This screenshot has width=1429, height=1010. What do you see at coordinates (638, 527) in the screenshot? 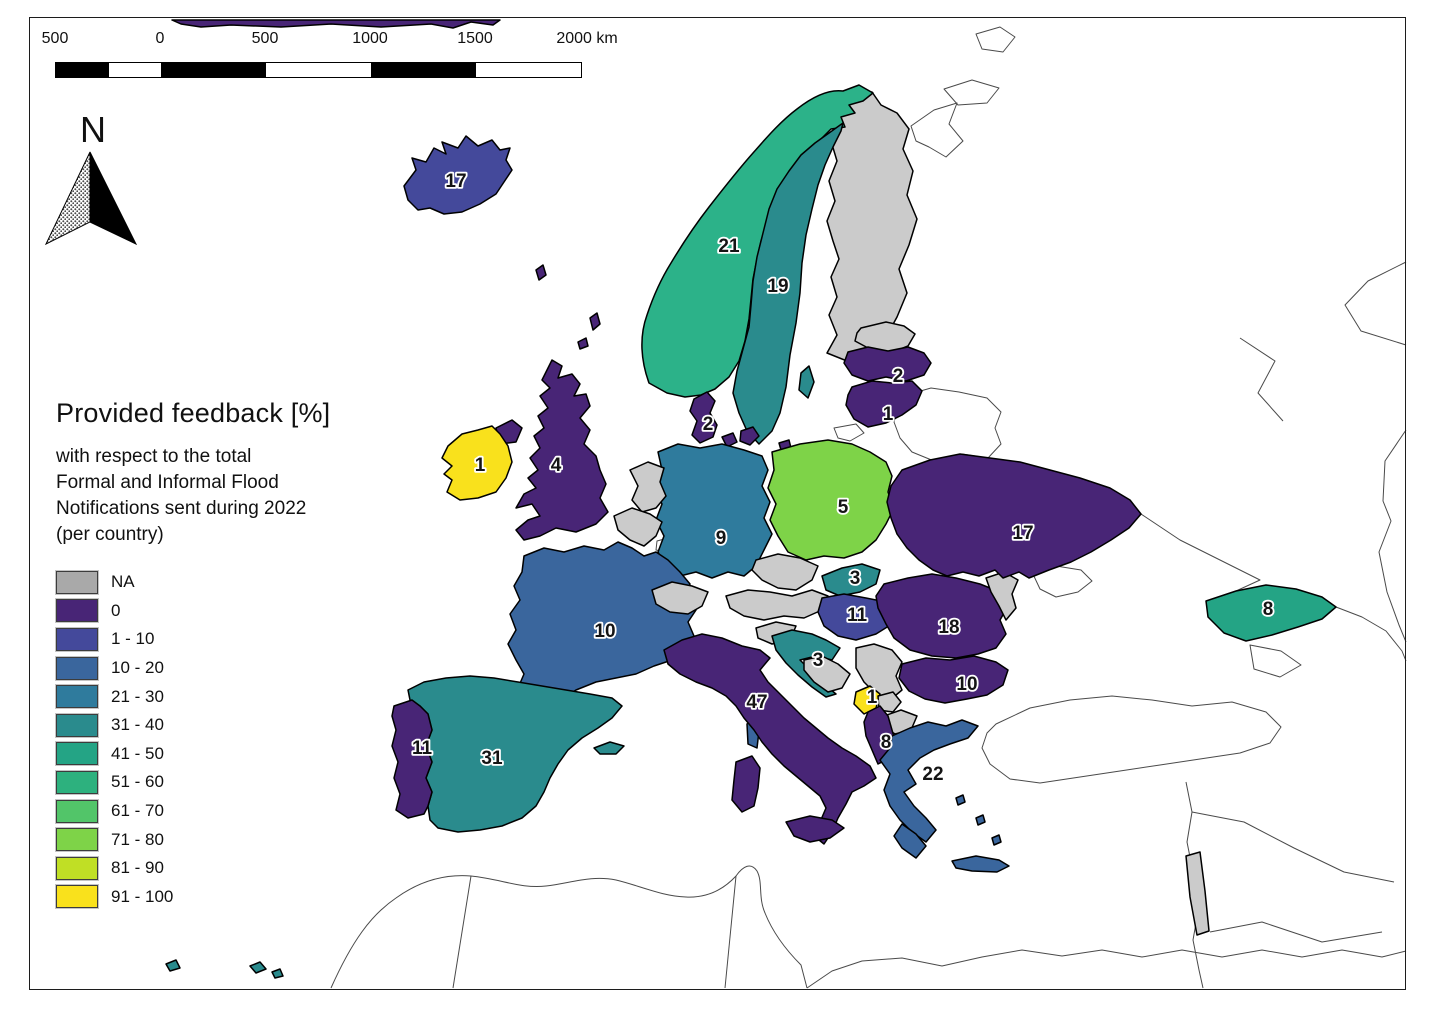
I see `country-belgium` at bounding box center [638, 527].